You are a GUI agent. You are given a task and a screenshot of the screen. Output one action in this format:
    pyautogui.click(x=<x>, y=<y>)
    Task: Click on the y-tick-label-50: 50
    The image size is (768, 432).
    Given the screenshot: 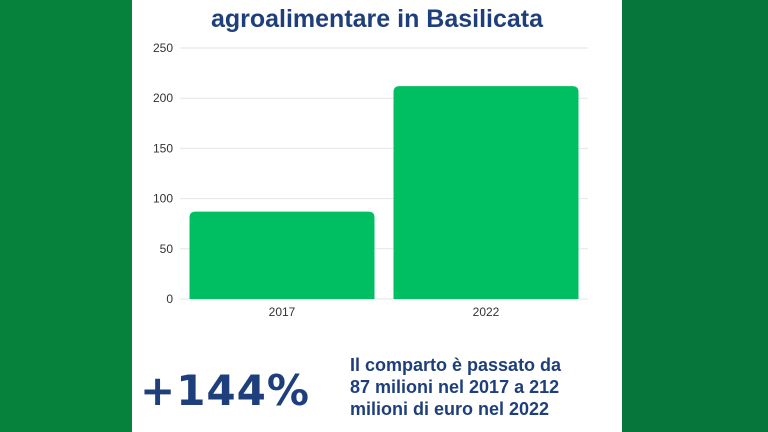 What is the action you would take?
    pyautogui.click(x=167, y=249)
    